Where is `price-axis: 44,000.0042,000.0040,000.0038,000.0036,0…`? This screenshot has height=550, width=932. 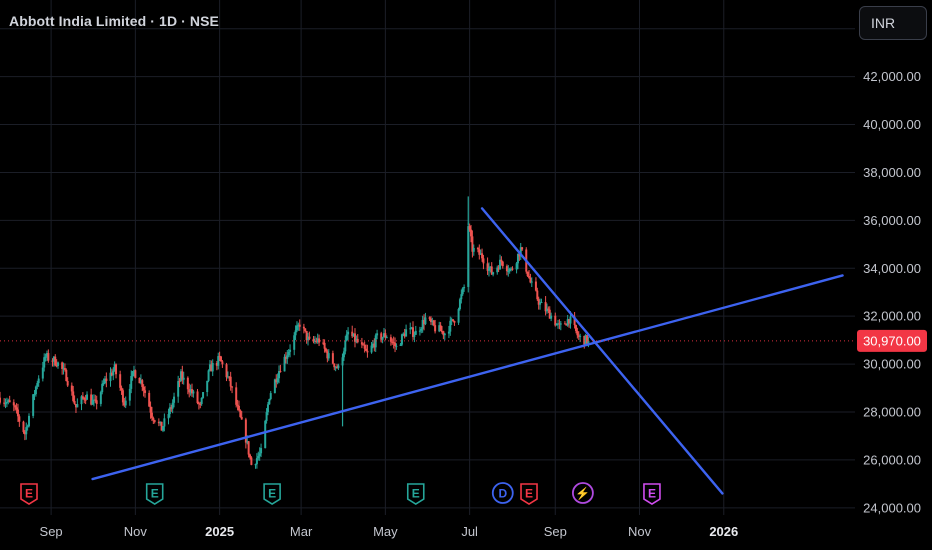 price-axis: 44,000.0042,000.0040,000.0038,000.0036,0… is located at coordinates (892, 268).